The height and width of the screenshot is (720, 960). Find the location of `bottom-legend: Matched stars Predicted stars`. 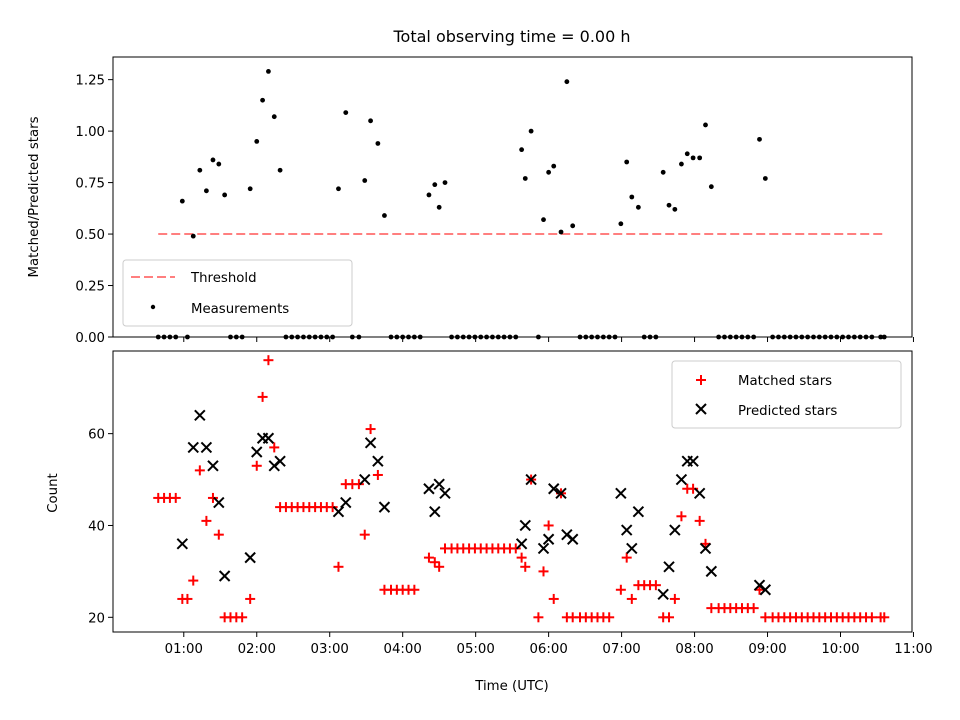

bottom-legend: Matched stars Predicted stars is located at coordinates (786, 394).